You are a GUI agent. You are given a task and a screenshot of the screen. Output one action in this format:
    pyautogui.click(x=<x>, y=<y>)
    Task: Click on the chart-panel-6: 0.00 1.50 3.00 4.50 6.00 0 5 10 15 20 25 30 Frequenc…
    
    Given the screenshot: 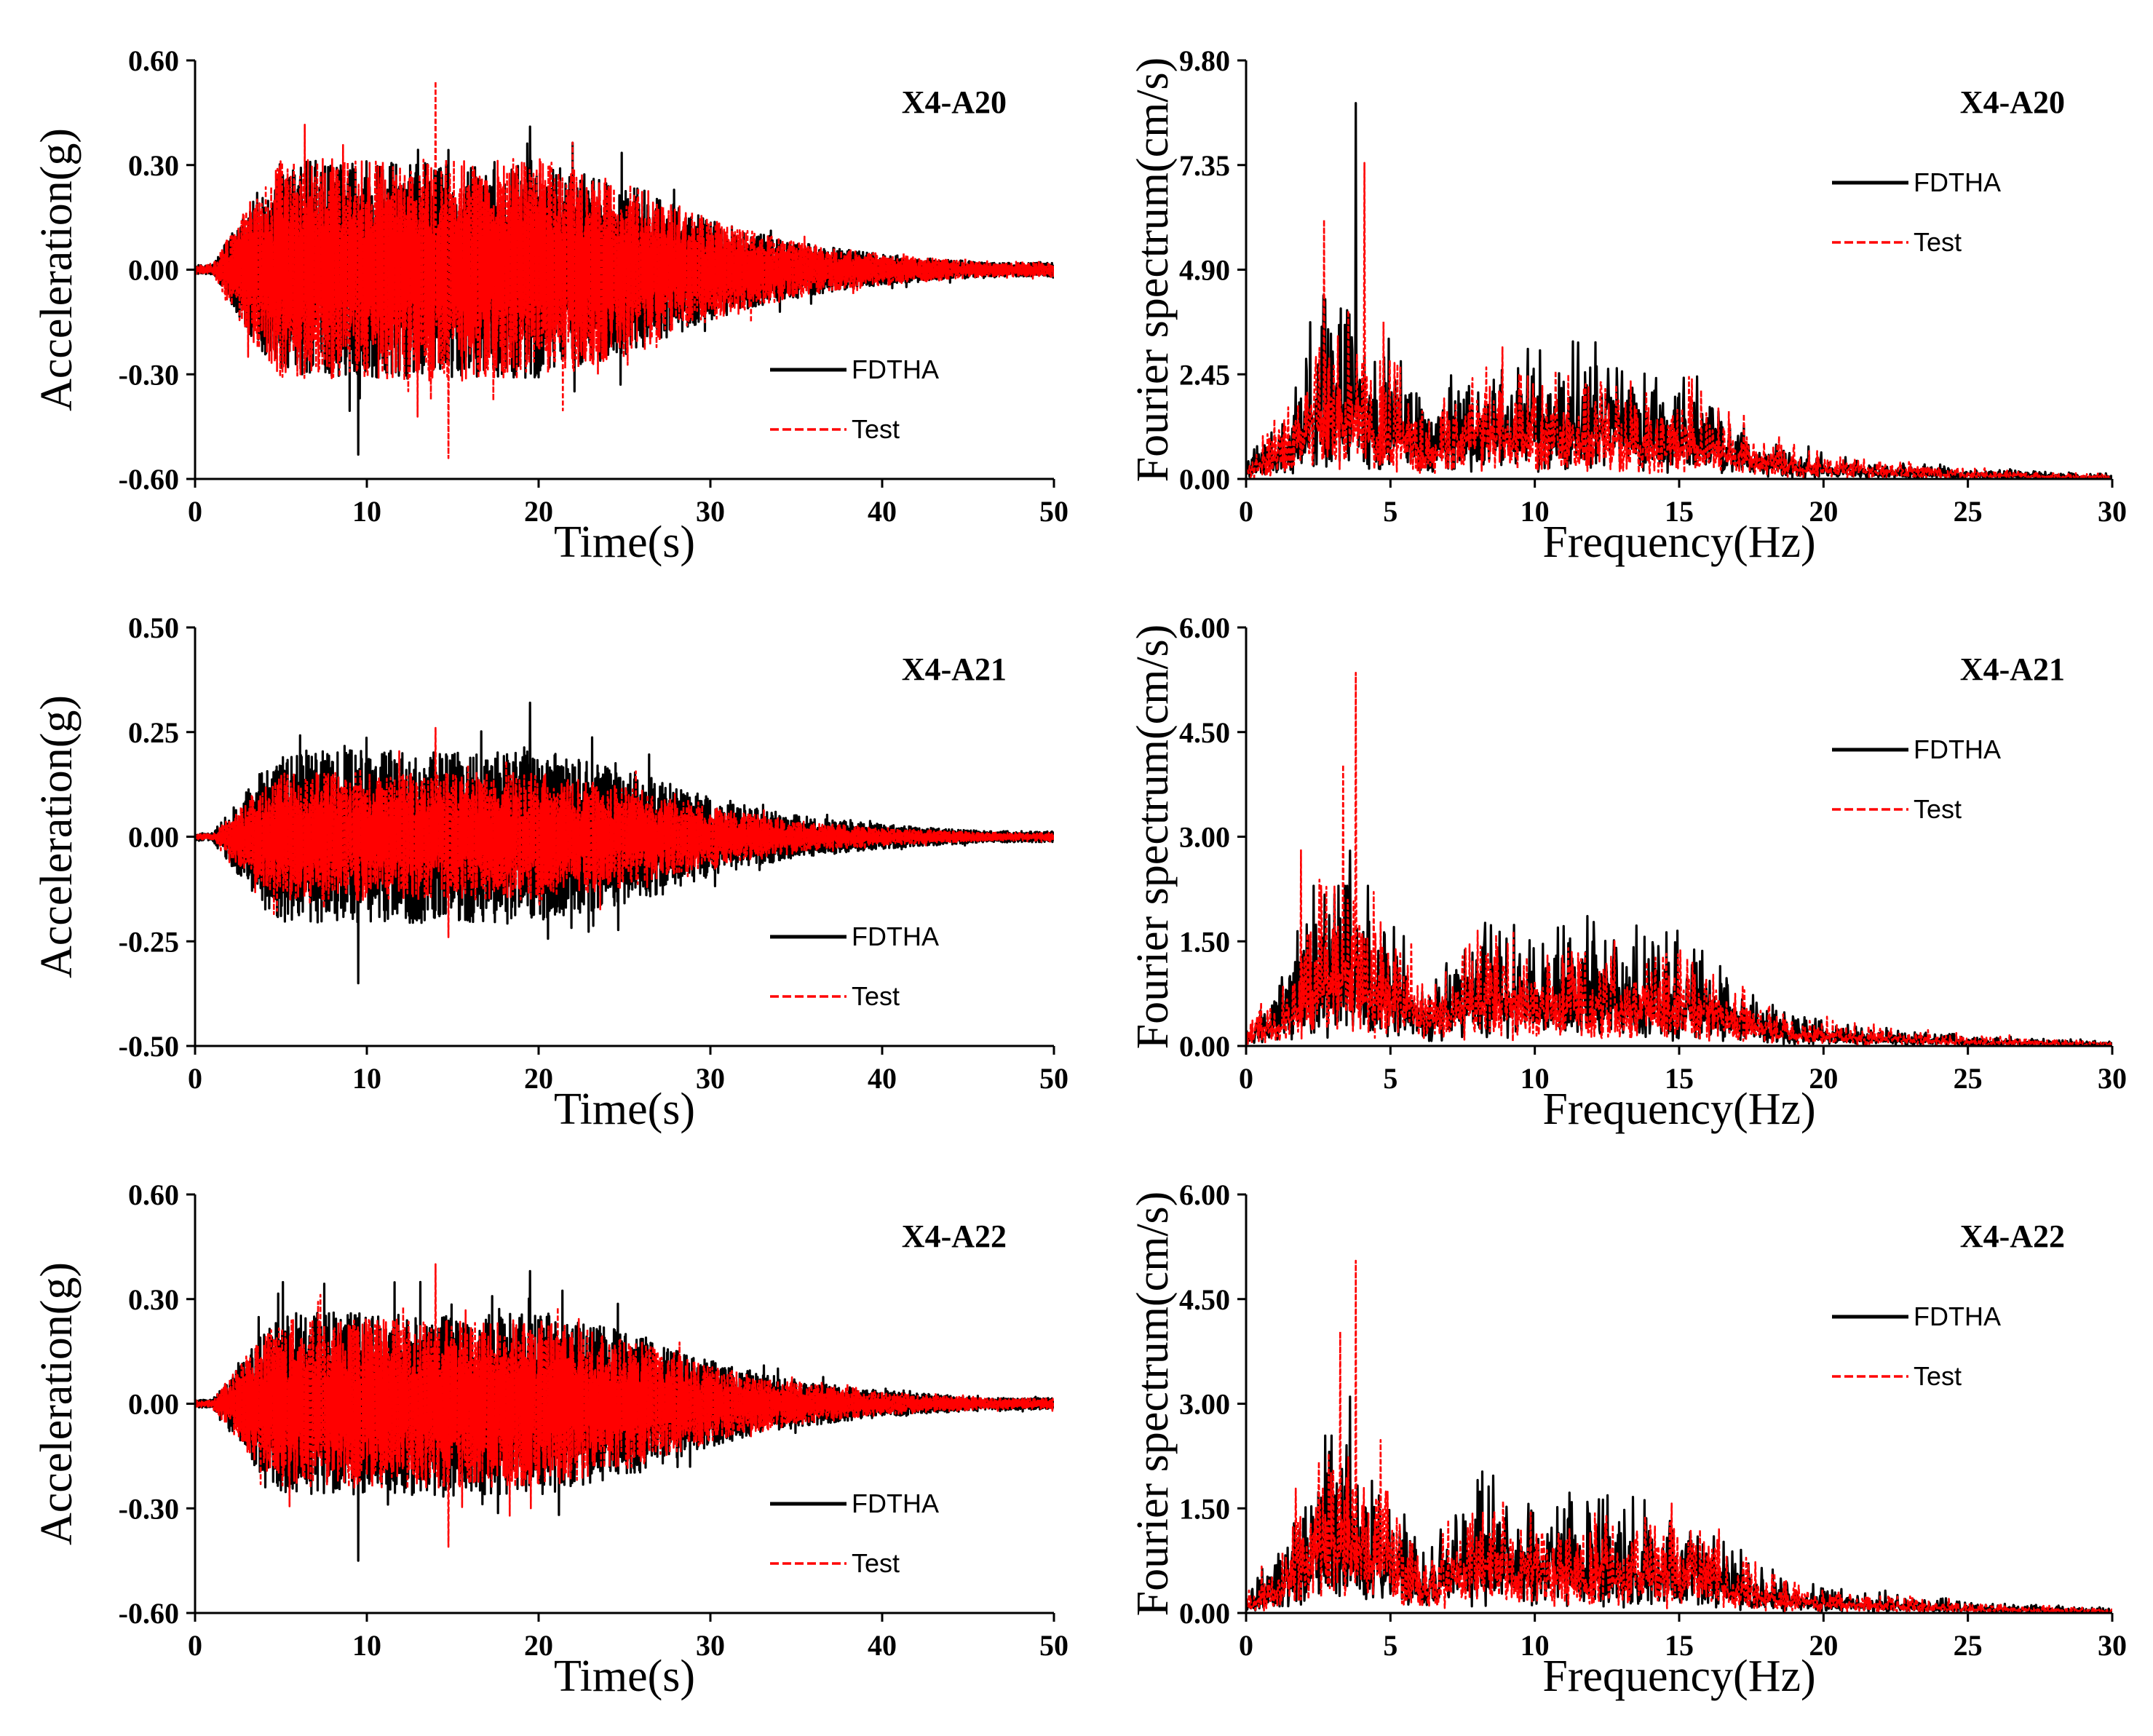 What is the action you would take?
    pyautogui.click(x=1627, y=1439)
    